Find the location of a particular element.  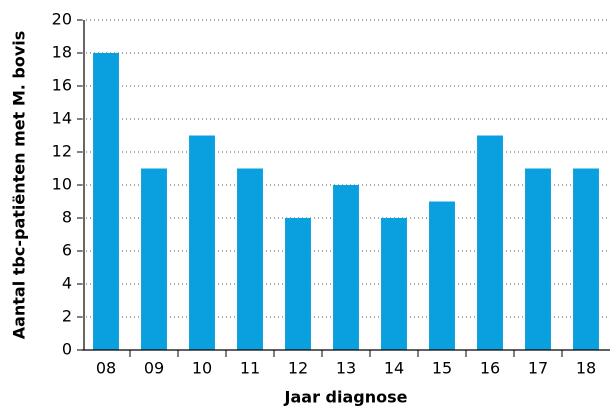

y-axis-title: Aantal tbc-patiënten met M. bovis is located at coordinates (19, 185).